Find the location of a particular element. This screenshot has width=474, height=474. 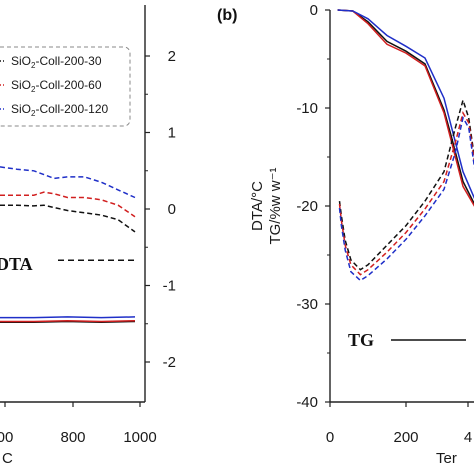

legend-label-30: SiO2-Coll-200-30 is located at coordinates (56, 62).